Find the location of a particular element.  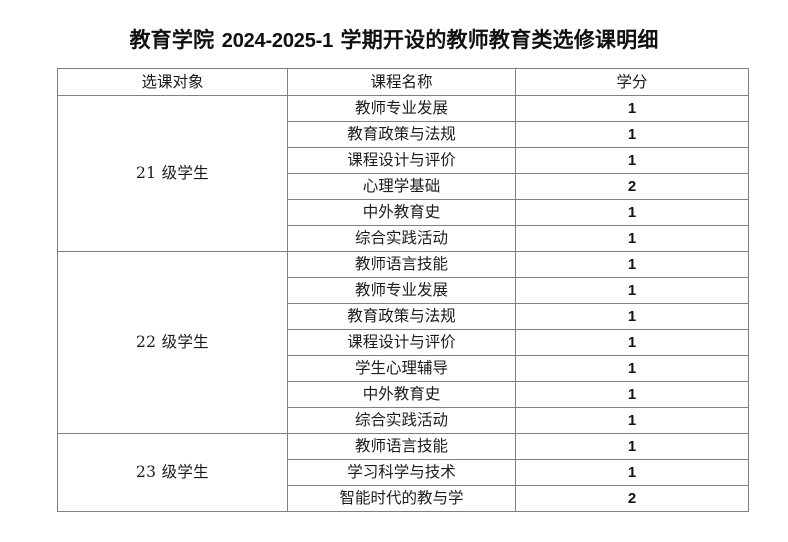

column-header-course: 课程名称 is located at coordinates (401, 82).